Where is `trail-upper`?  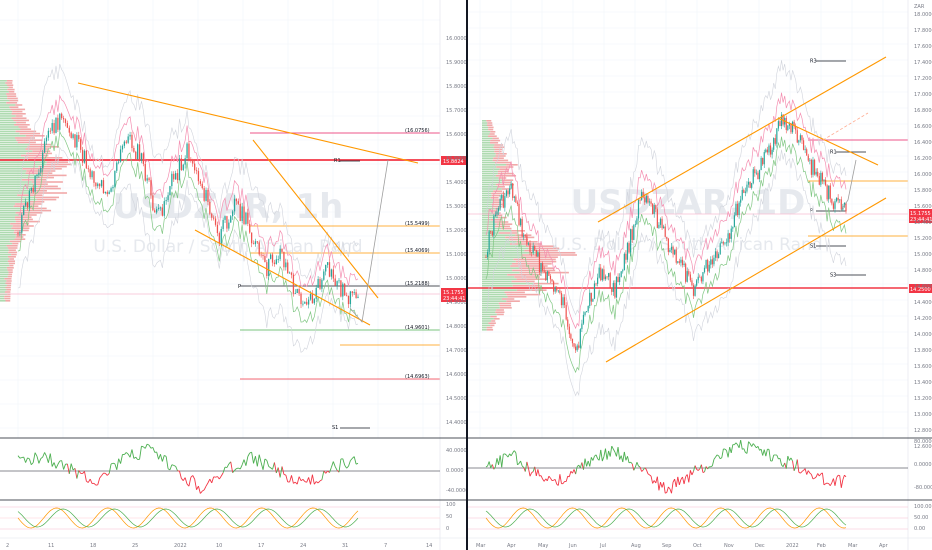
trail-upper is located at coordinates (188, 191).